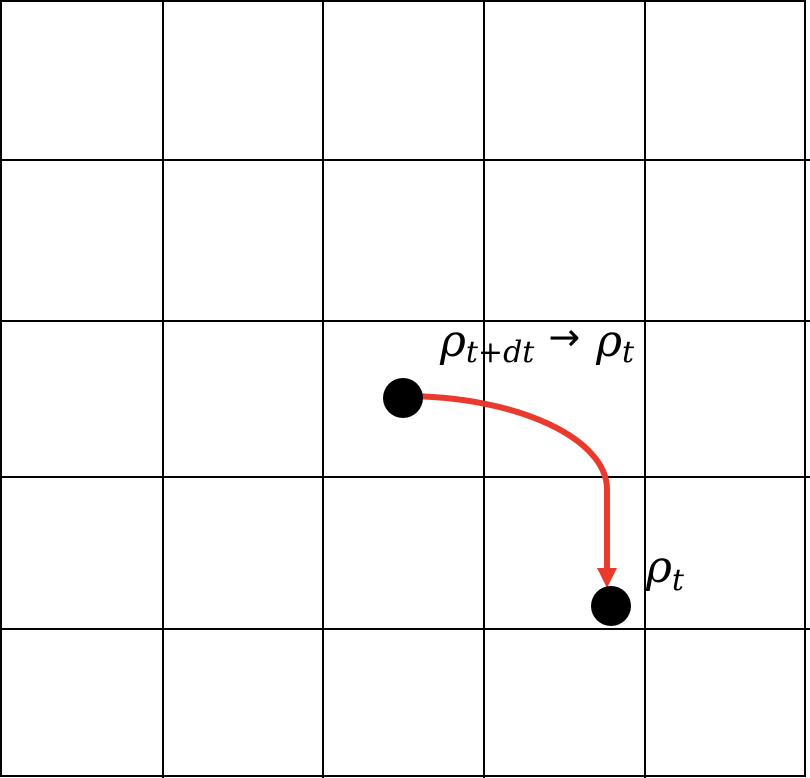 The height and width of the screenshot is (778, 810). What do you see at coordinates (607, 578) in the screenshot?
I see `trajectory-arrowhead` at bounding box center [607, 578].